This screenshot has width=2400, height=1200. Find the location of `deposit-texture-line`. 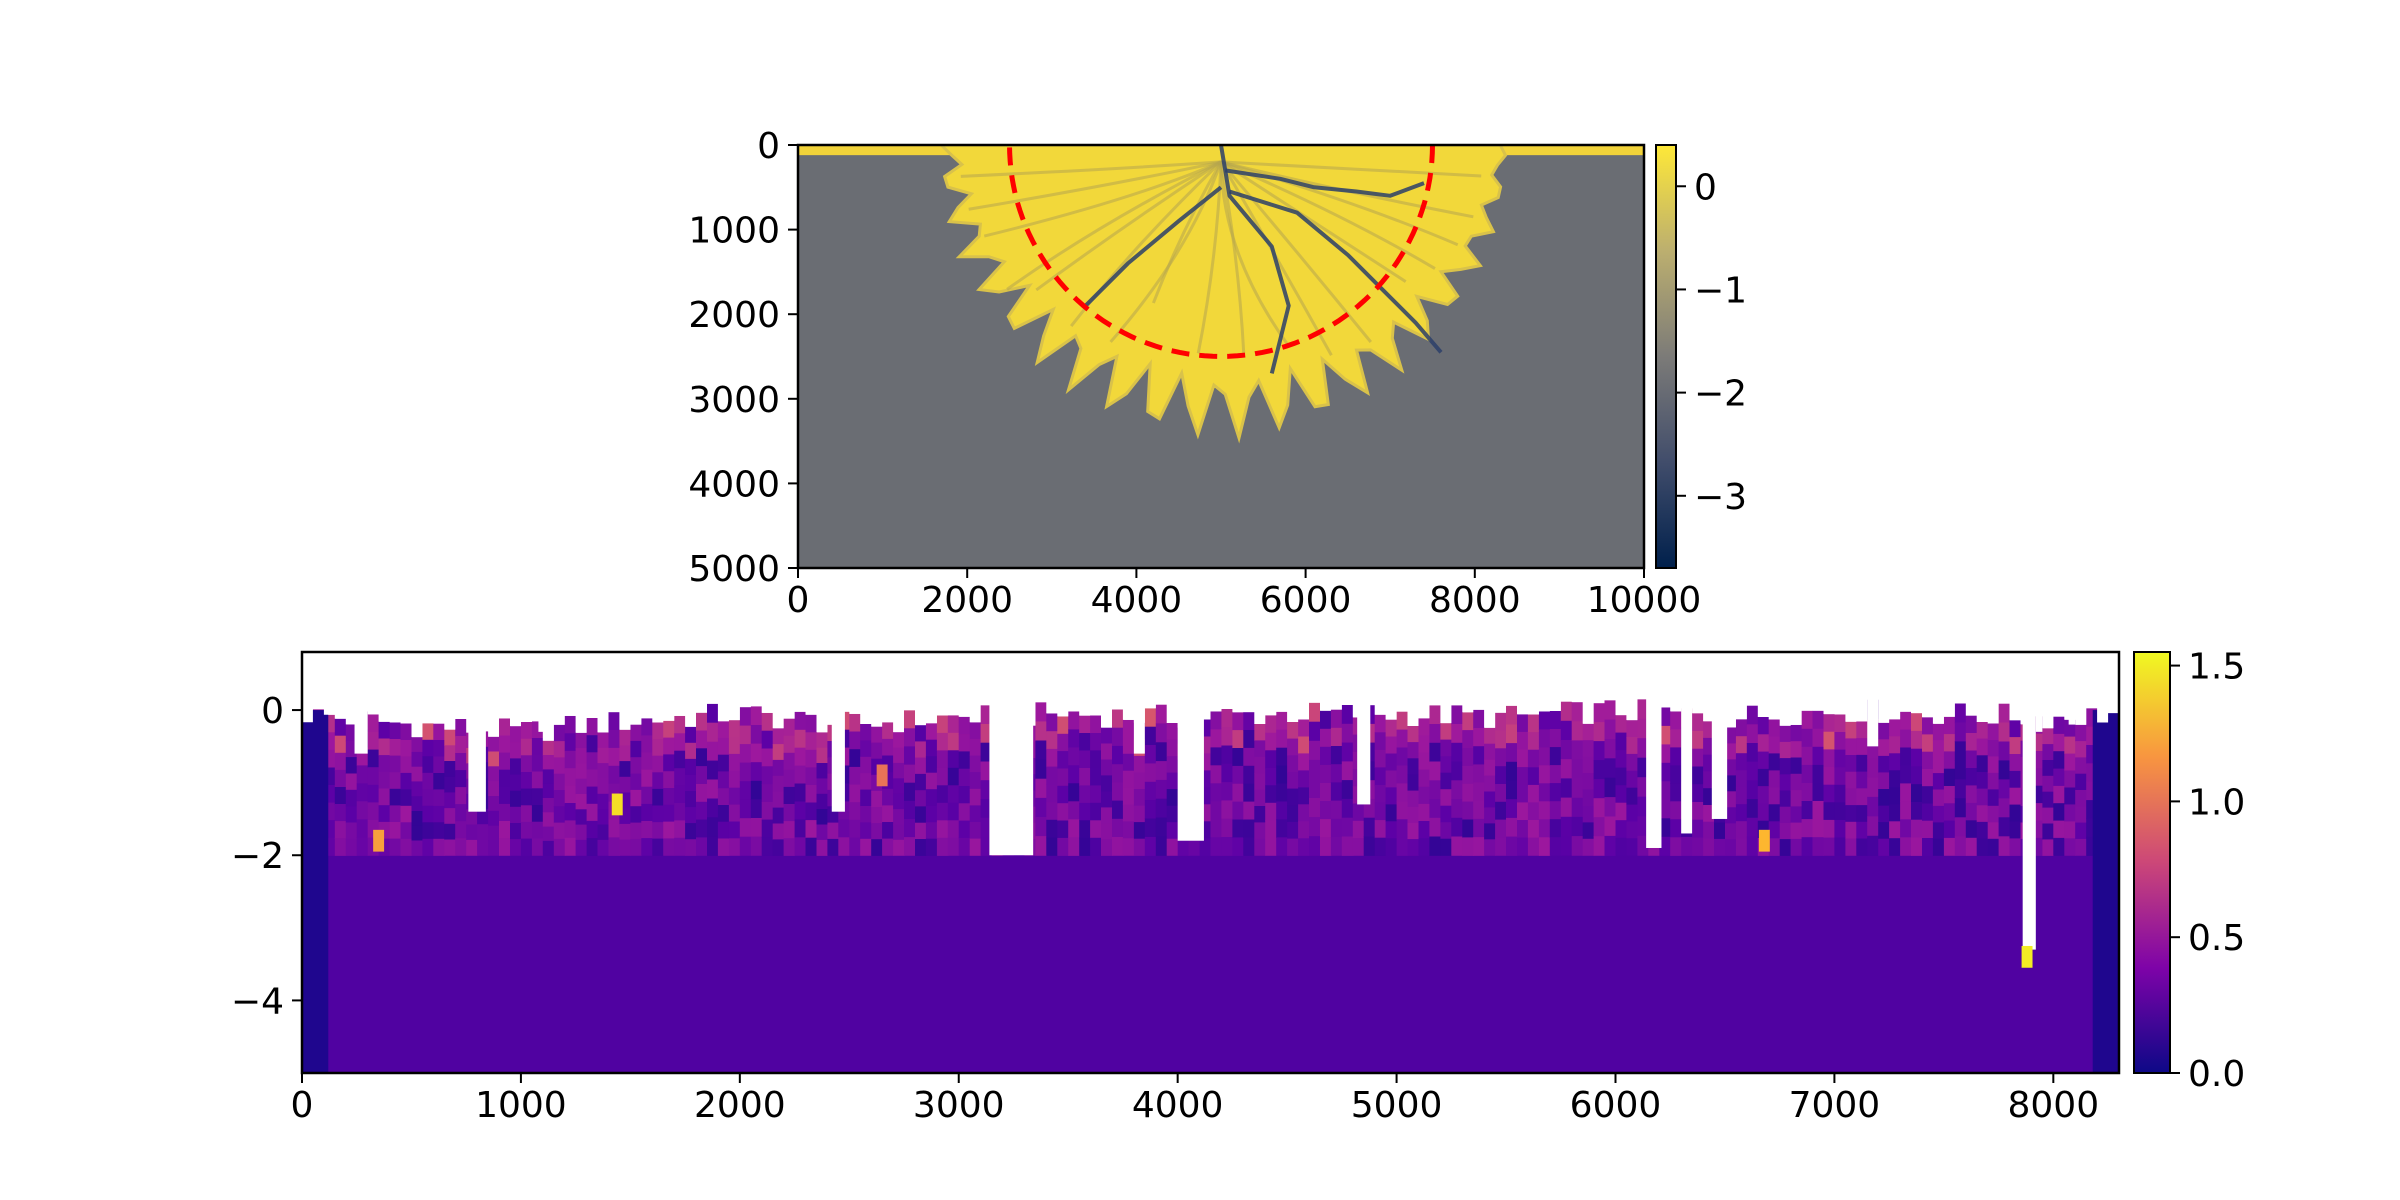

deposit-texture-line is located at coordinates (1351, 169).